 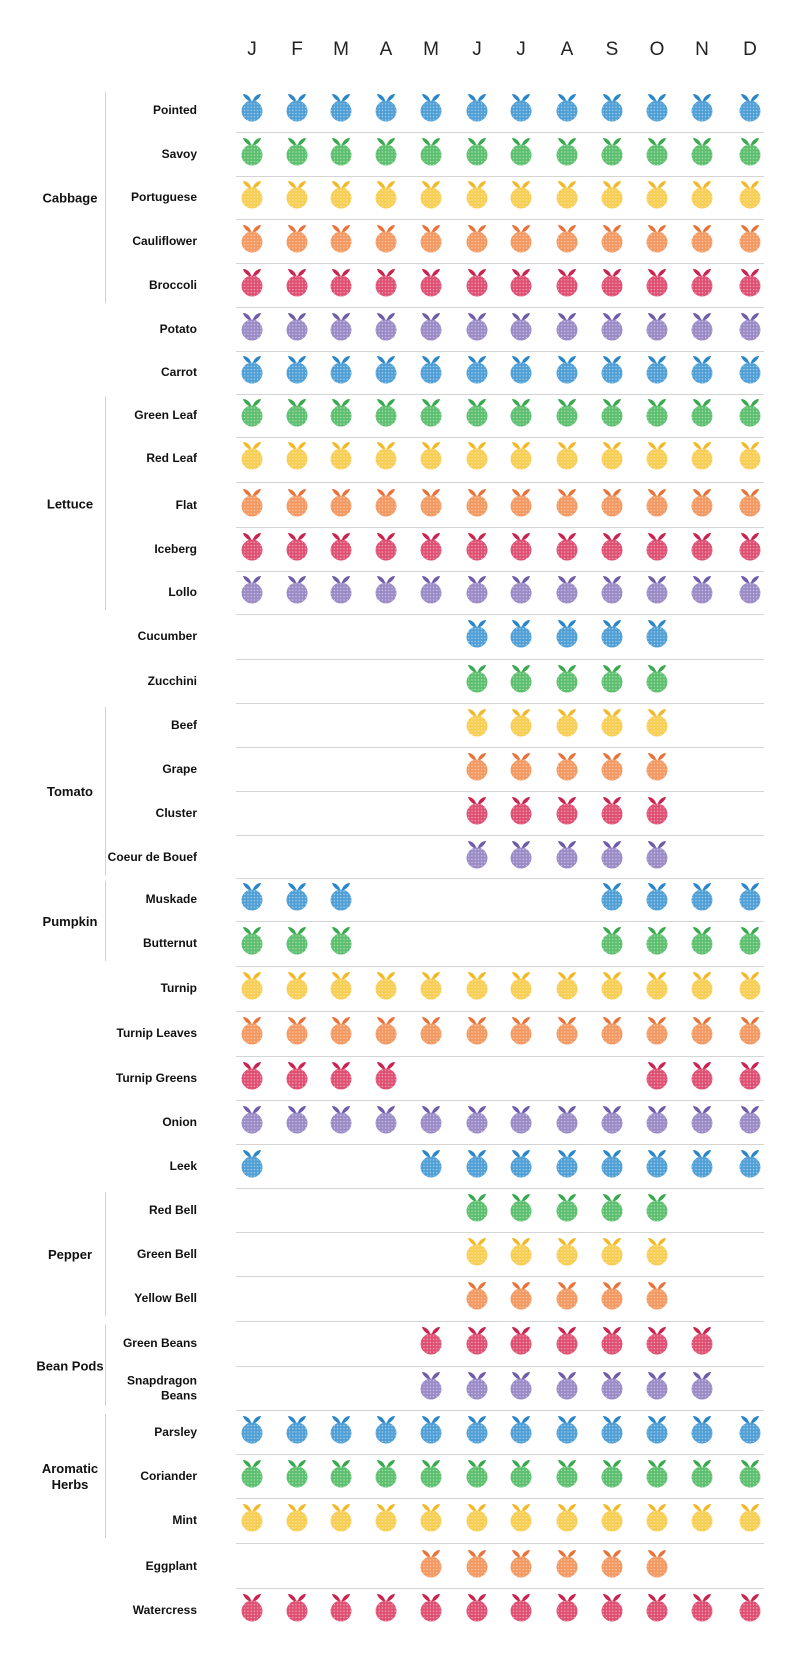 What do you see at coordinates (468, 503) in the screenshot?
I see `table-row: Flat` at bounding box center [468, 503].